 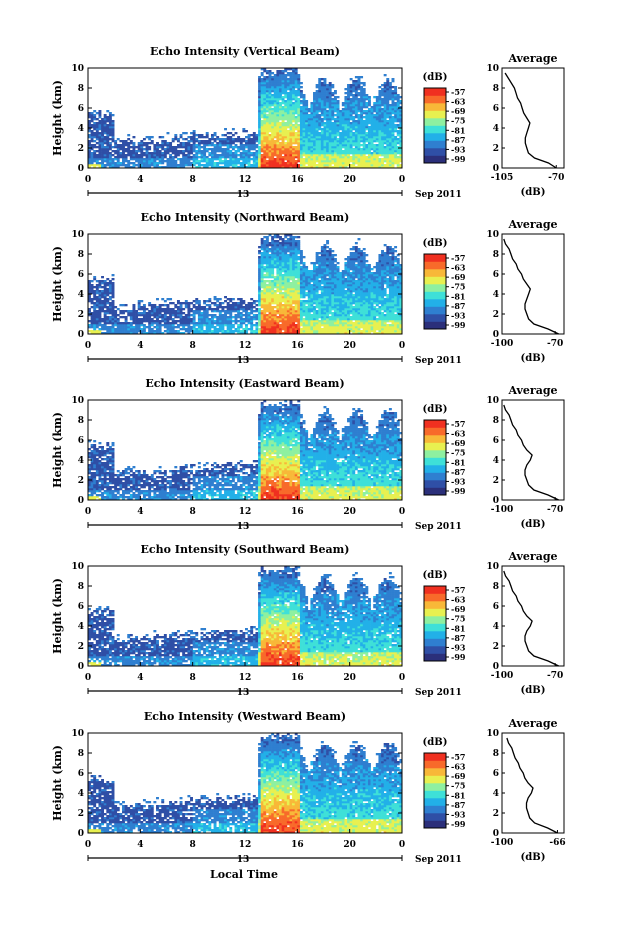 What do you see at coordinates (435, 152) in the screenshot?
I see `colorbar-swatch` at bounding box center [435, 152].